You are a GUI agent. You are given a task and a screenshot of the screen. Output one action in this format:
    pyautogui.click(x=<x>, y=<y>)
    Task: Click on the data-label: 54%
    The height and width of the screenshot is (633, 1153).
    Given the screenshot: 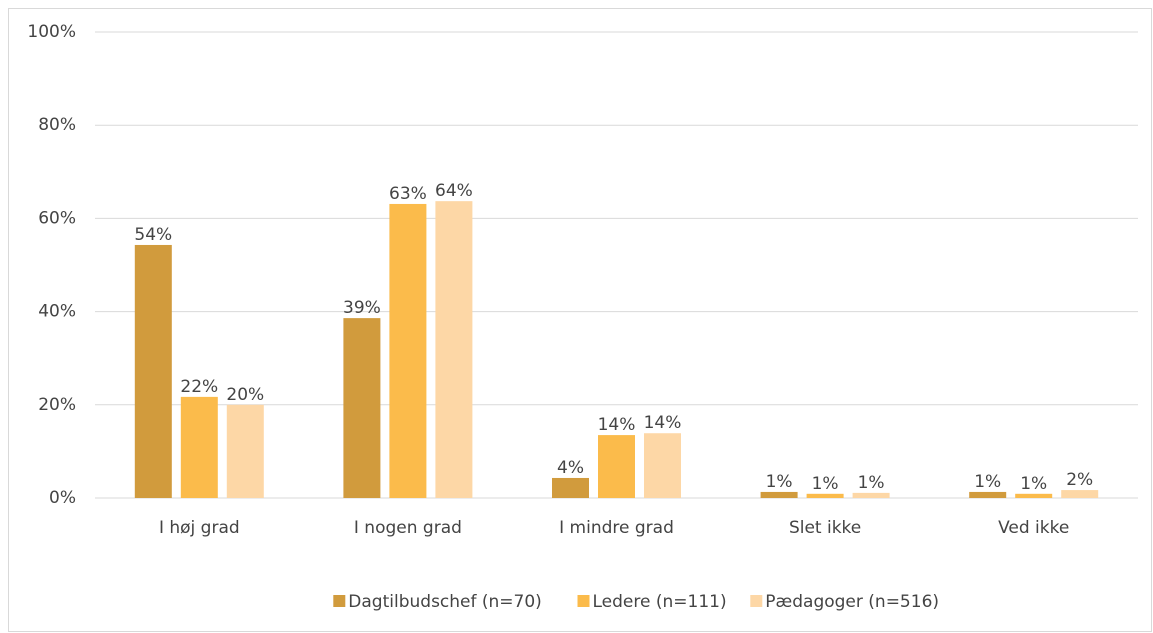 What is the action you would take?
    pyautogui.click(x=153, y=235)
    